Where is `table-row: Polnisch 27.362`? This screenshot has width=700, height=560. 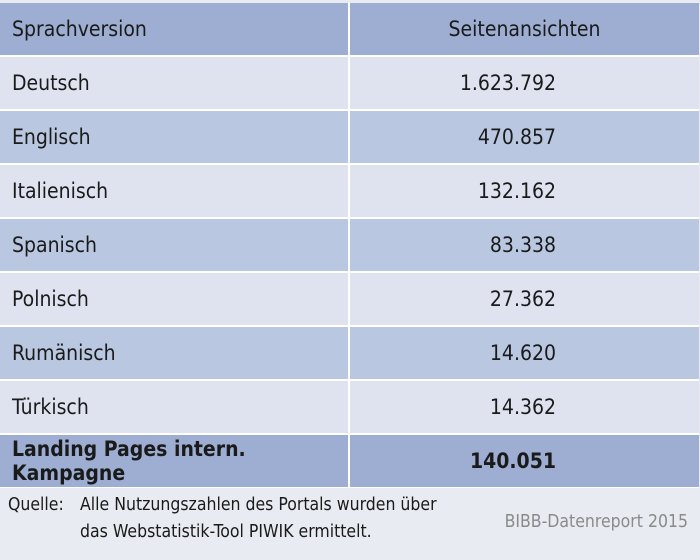 table-row: Polnisch 27.362 is located at coordinates (349, 300).